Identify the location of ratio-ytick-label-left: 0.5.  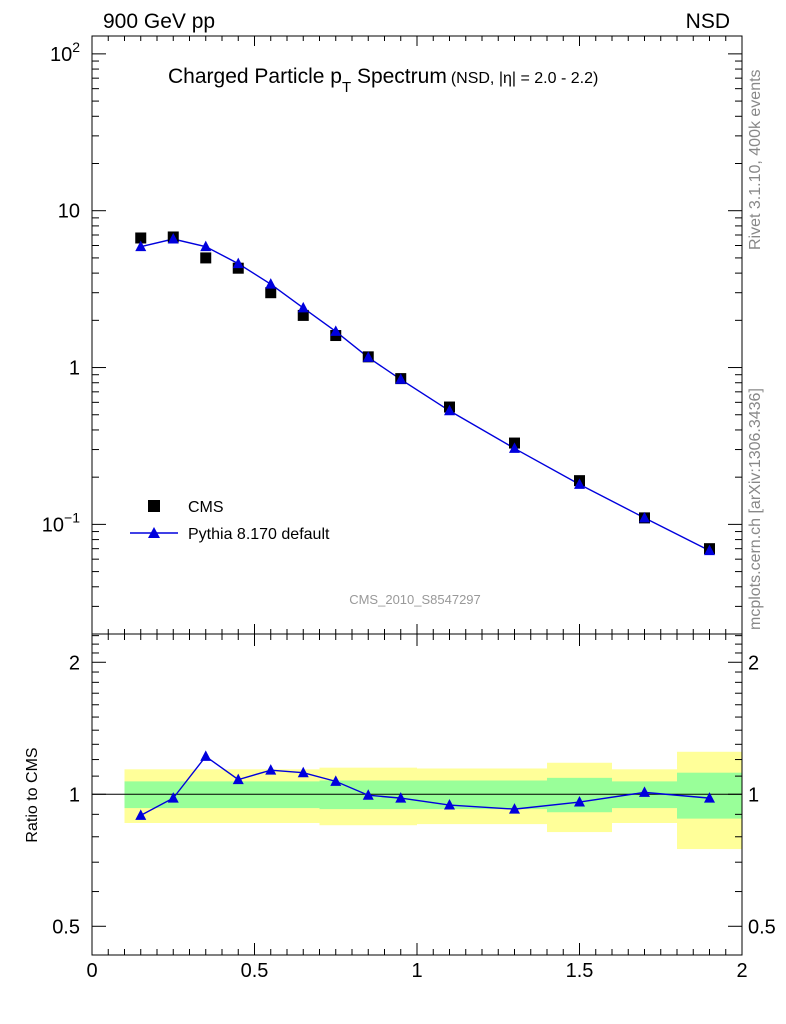
(66, 927).